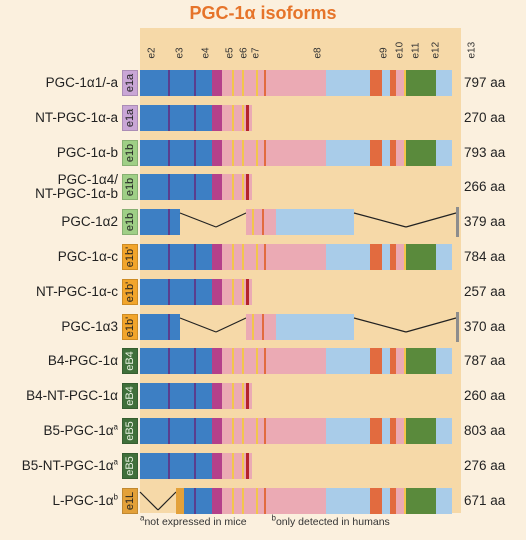 This screenshot has width=526, height=540. I want to click on isoform-name-text: PGC-1α4/, so click(87, 180).